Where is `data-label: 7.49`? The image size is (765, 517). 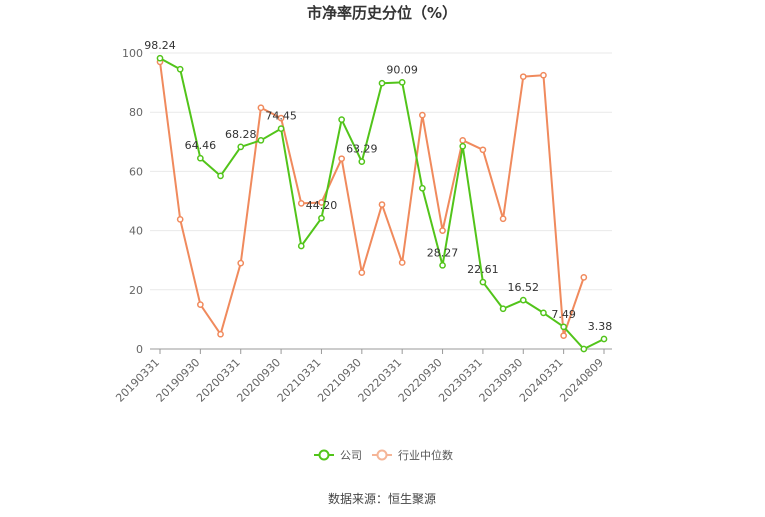
data-label: 7.49 is located at coordinates (563, 314).